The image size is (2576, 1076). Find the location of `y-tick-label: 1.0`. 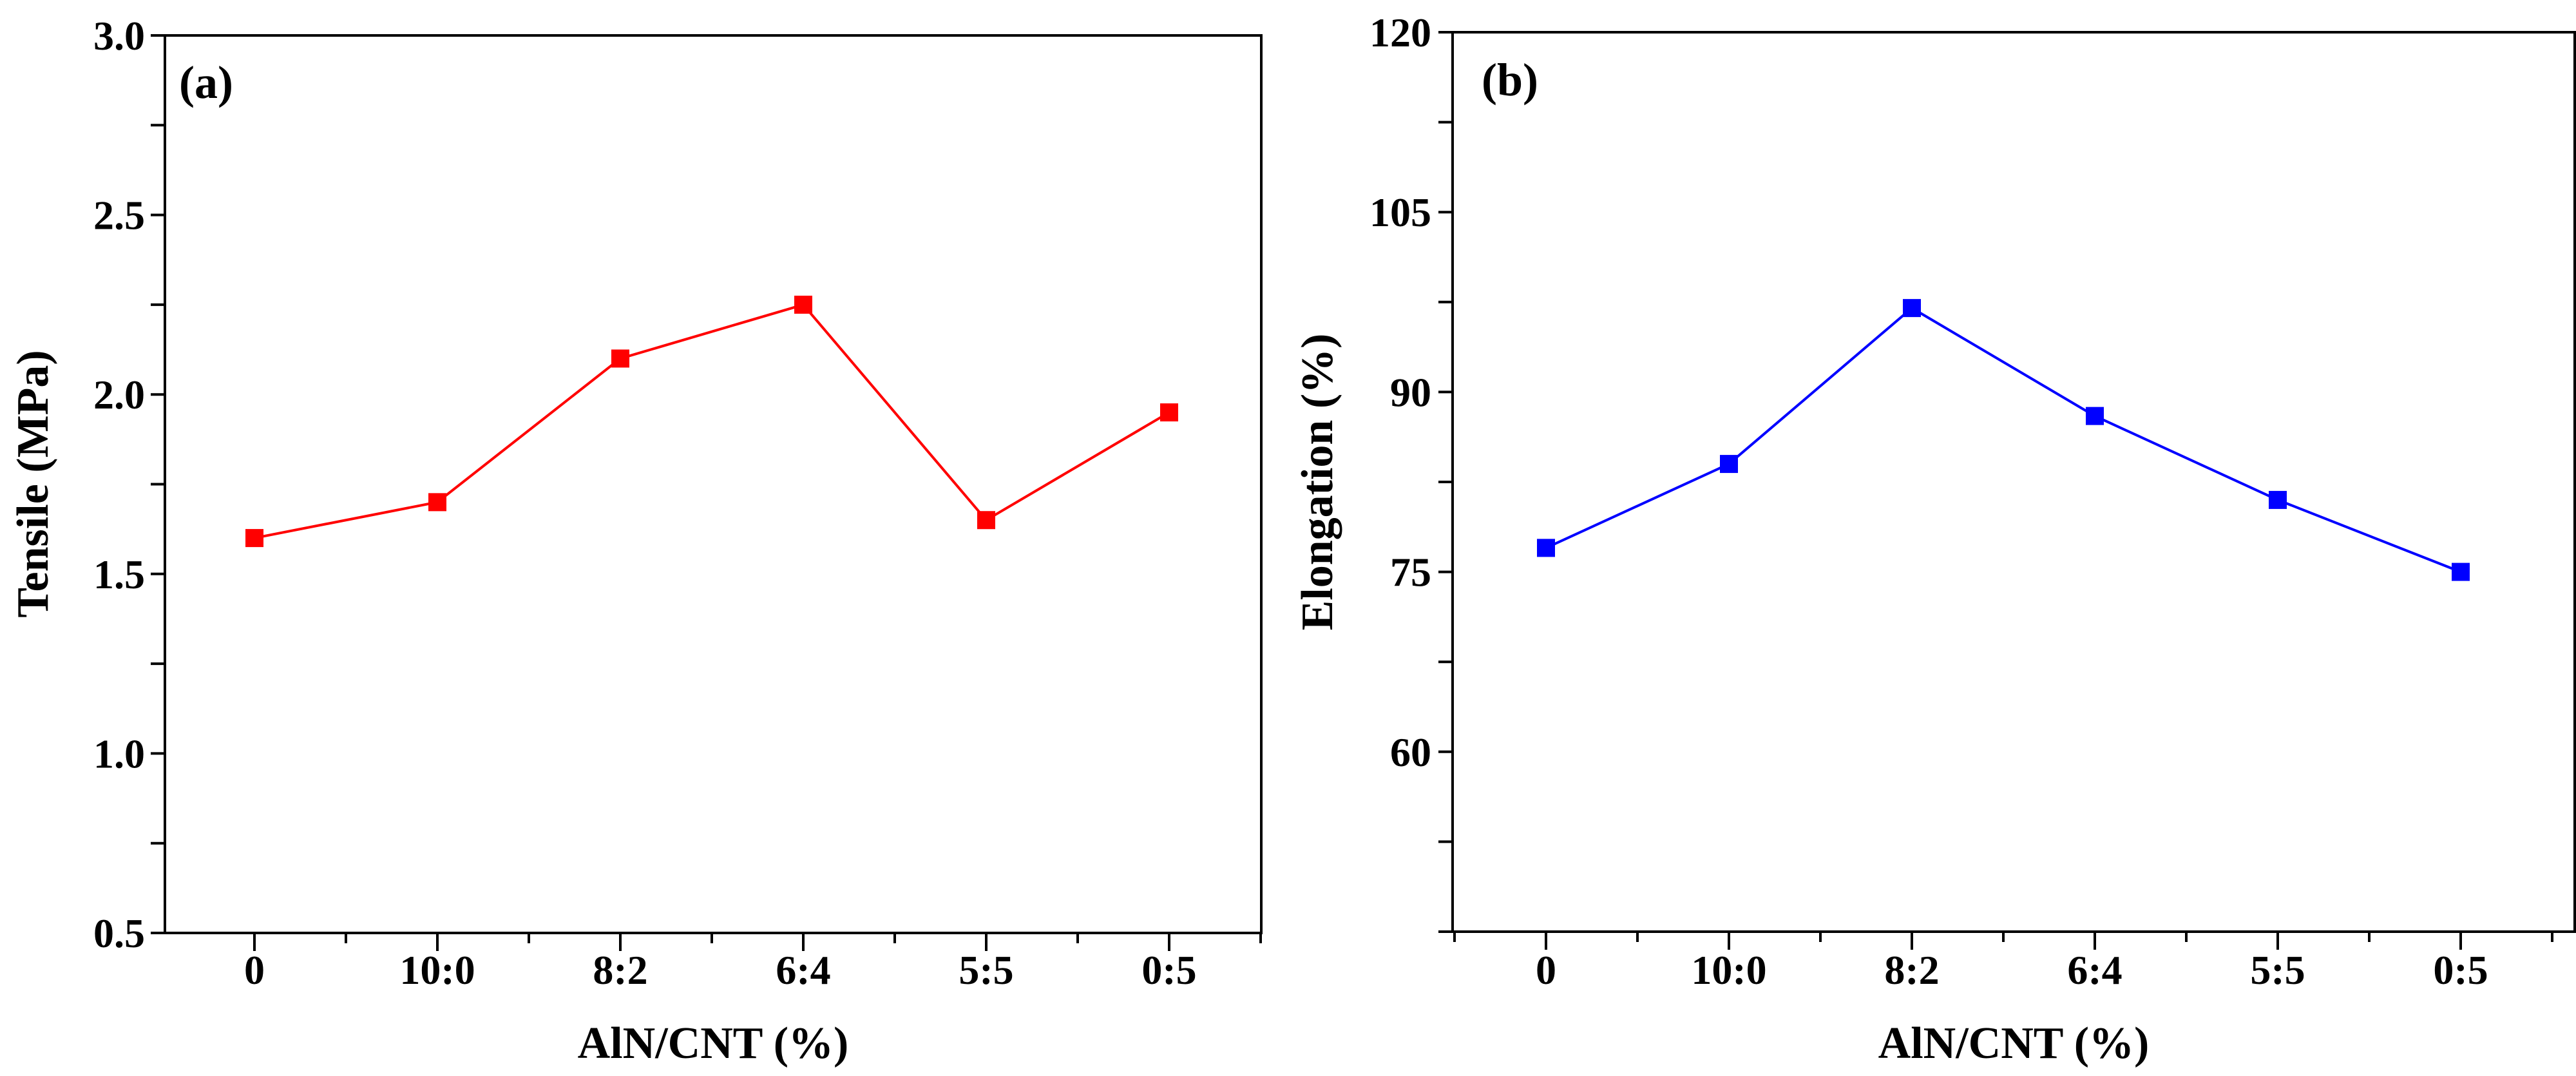

y-tick-label: 1.0 is located at coordinates (119, 753).